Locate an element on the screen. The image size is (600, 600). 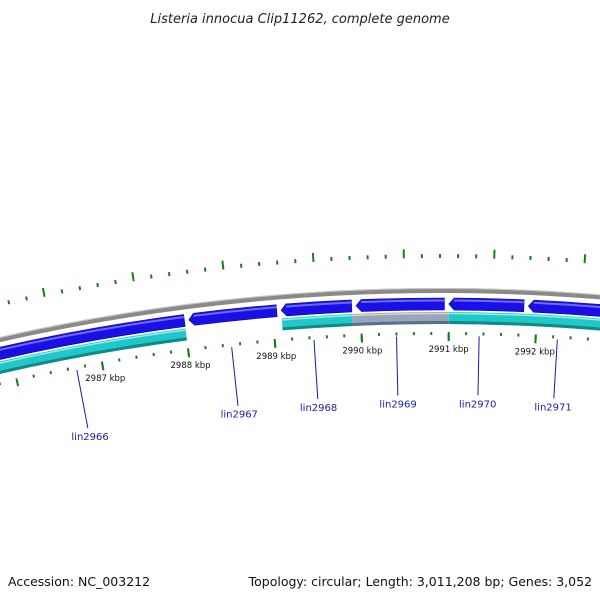
position-tick-label: 2988 kbp is located at coordinates (191, 366).